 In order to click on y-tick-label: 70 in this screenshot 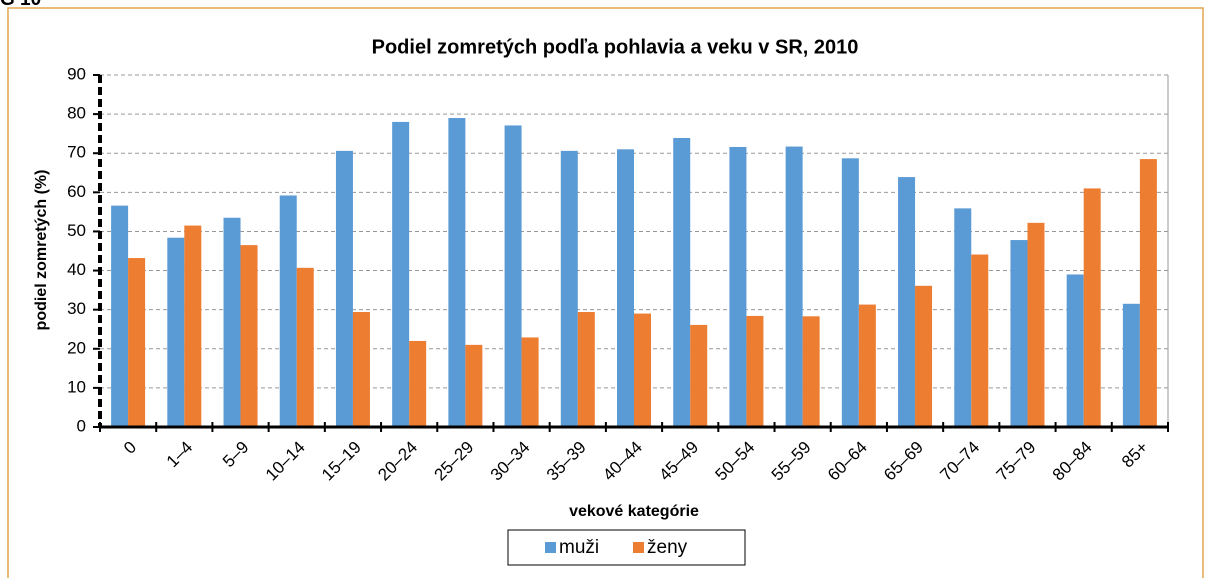, I will do `click(76, 152)`.